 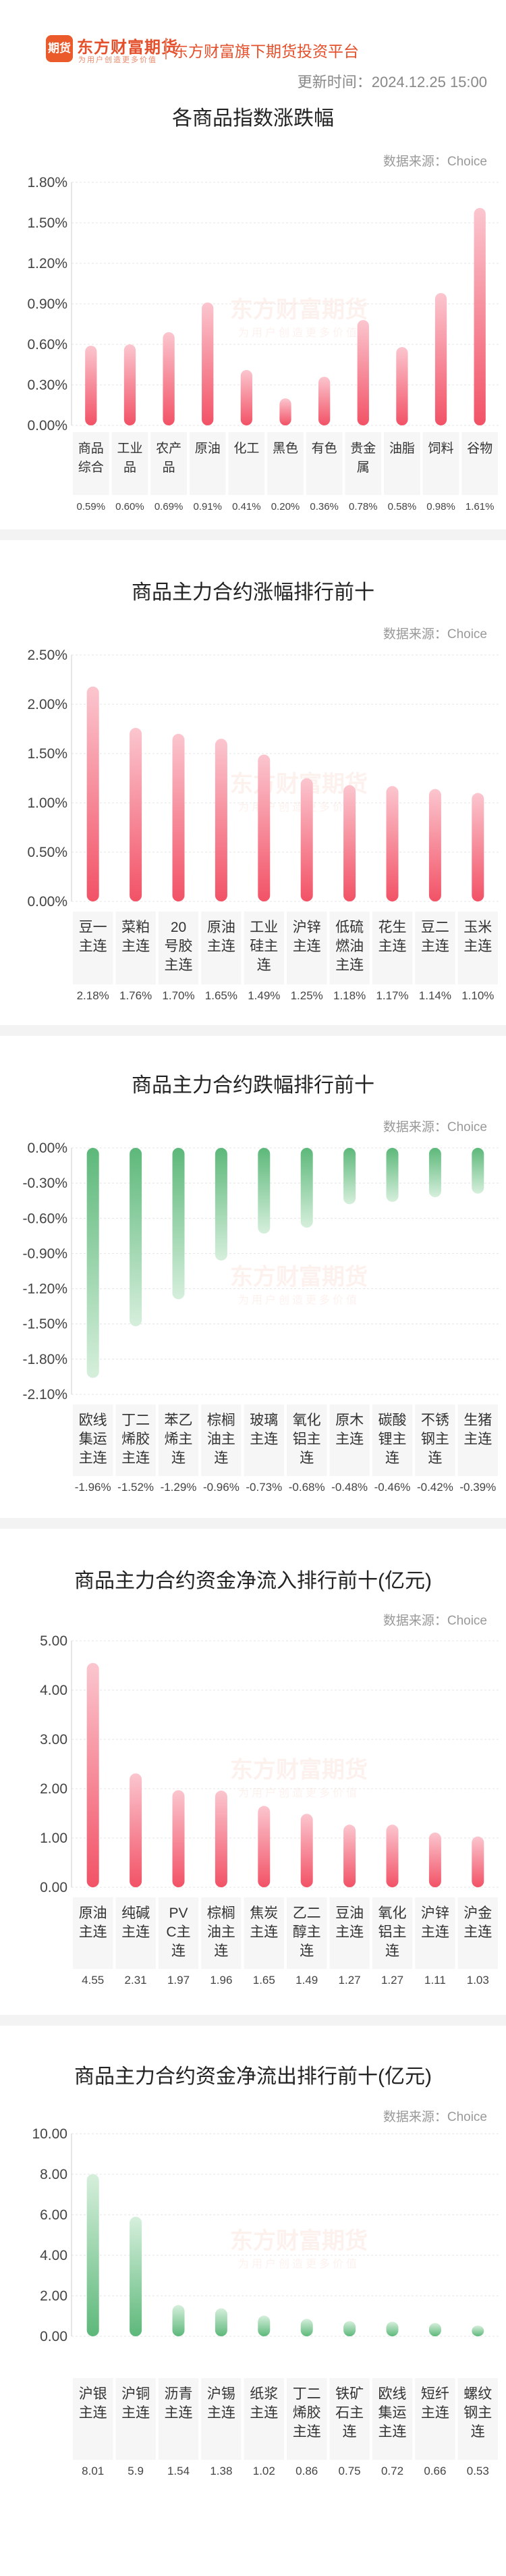 What do you see at coordinates (47, 385) in the screenshot?
I see `y-tick-label: 0.30%` at bounding box center [47, 385].